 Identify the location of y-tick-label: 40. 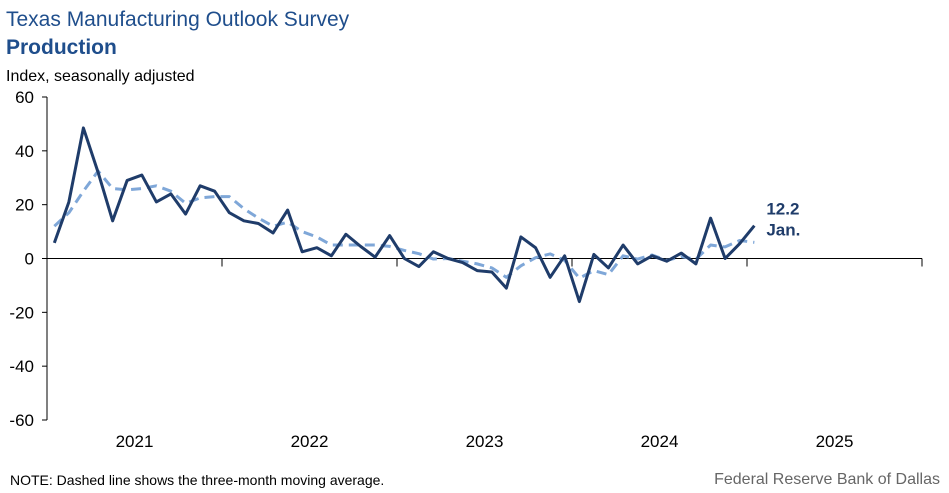
(24, 151).